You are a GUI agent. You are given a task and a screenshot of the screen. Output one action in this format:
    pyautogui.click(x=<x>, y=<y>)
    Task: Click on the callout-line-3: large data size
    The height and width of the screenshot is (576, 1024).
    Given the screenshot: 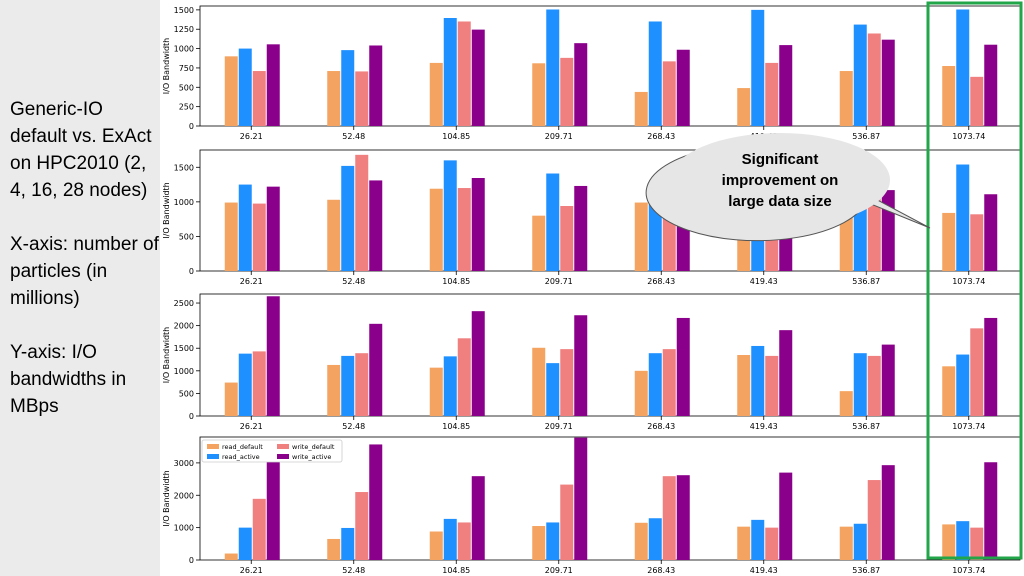 What is the action you would take?
    pyautogui.click(x=779, y=201)
    